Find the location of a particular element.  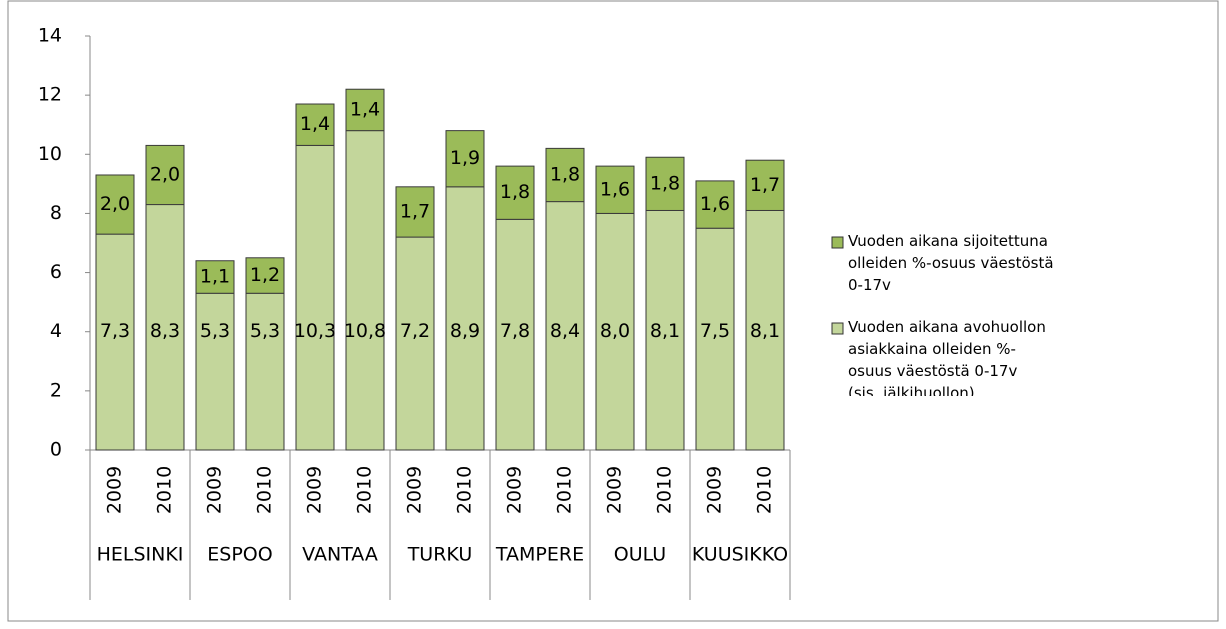

y-tick-label: 8 is located at coordinates (56, 213).